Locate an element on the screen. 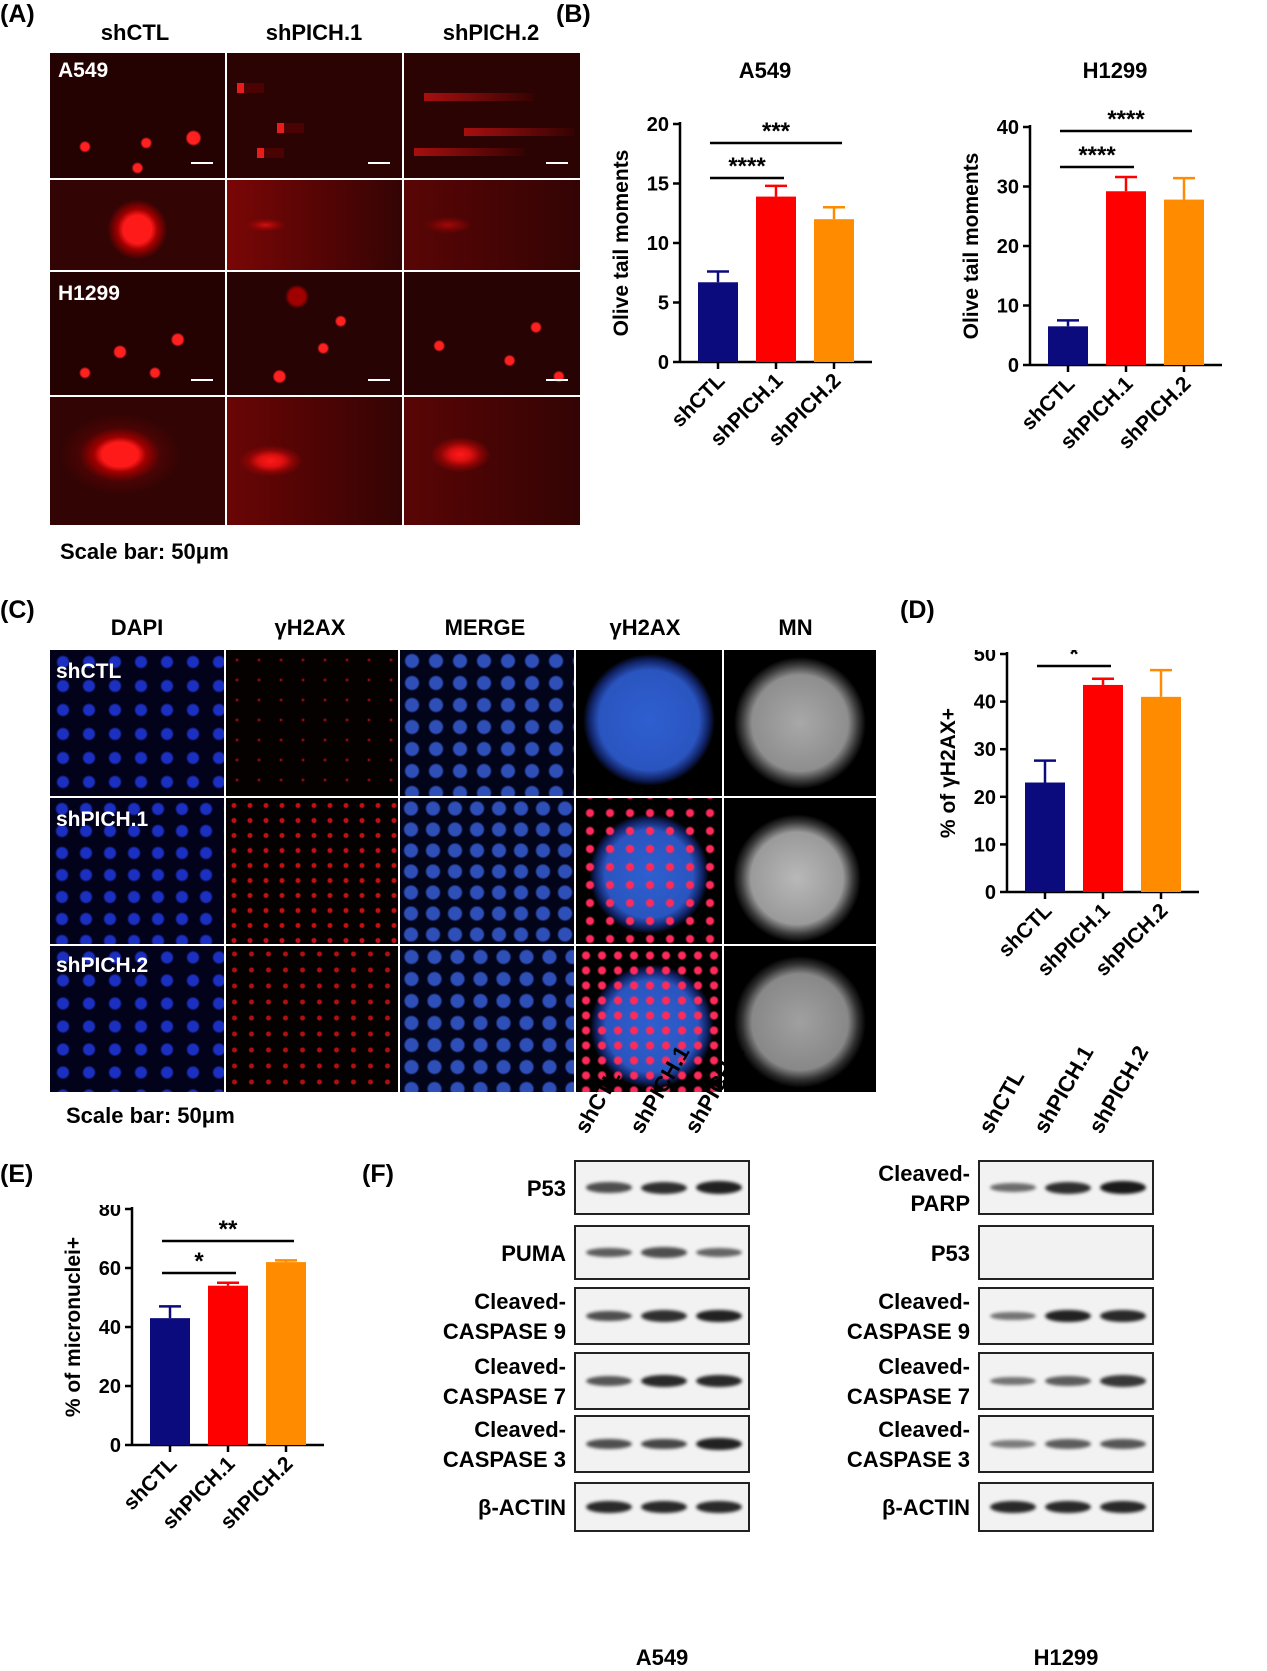  panel-c-scale-bar-text: Scale bar: 50μm is located at coordinates (150, 1115).